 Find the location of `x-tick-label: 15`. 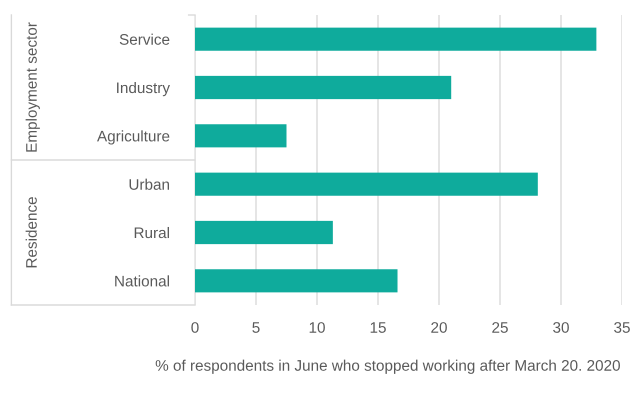

x-tick-label: 15 is located at coordinates (378, 327).